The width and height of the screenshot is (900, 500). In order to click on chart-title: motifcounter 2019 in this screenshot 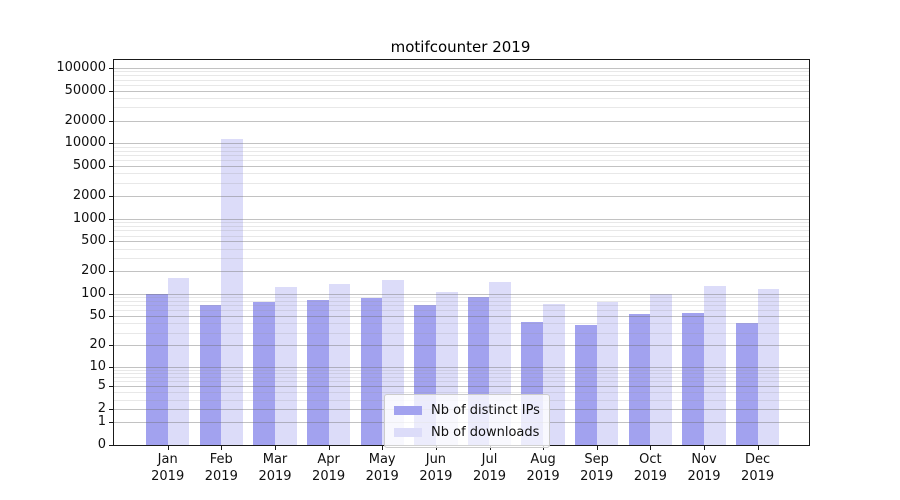, I will do `click(460, 47)`.